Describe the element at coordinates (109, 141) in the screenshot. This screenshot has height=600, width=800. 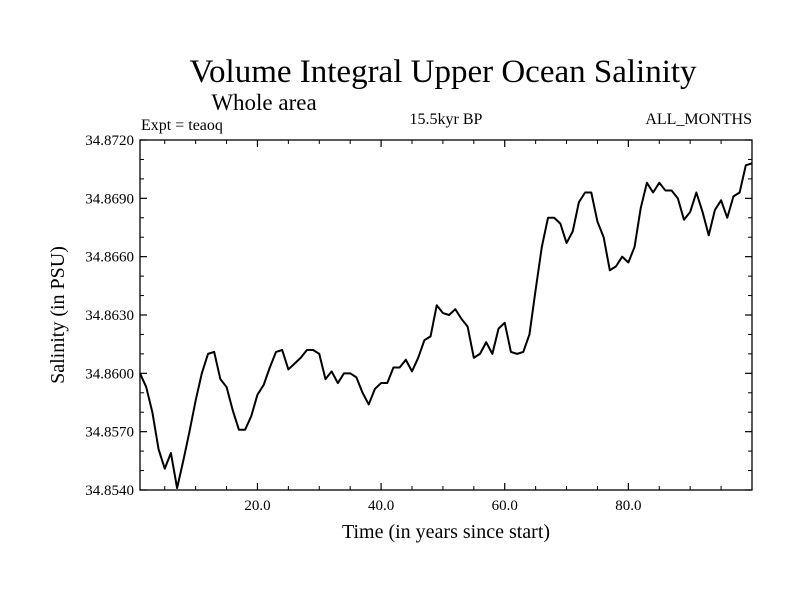
I see `y-tick-label: 34.8720` at that location.